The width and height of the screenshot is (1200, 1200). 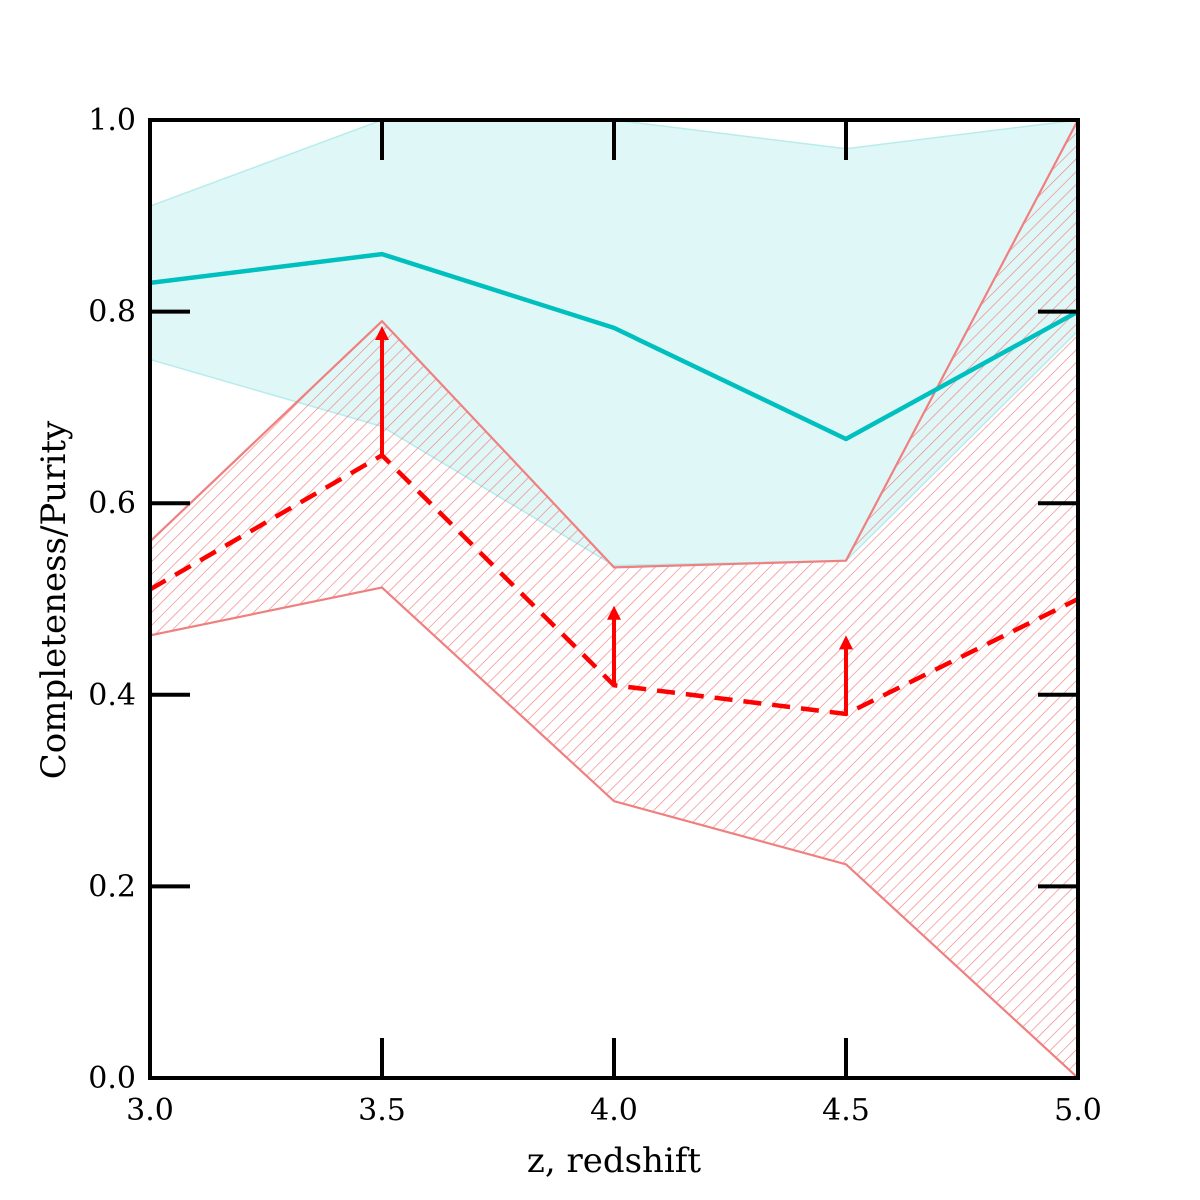 What do you see at coordinates (54, 599) in the screenshot?
I see `y-axis-label: Completeness/Purity` at bounding box center [54, 599].